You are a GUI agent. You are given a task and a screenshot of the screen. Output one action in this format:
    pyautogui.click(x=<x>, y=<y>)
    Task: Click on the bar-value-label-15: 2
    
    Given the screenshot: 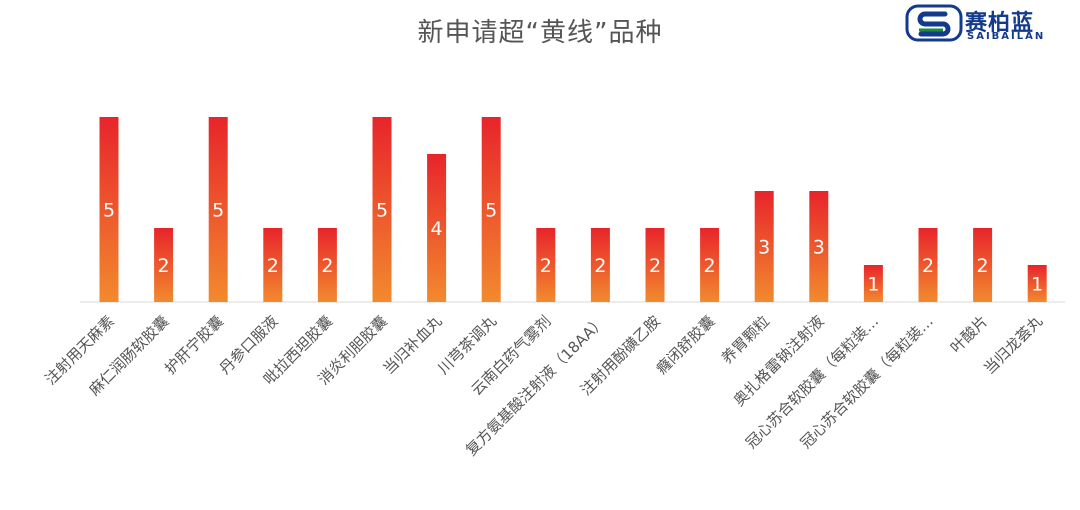 What is the action you would take?
    pyautogui.click(x=928, y=266)
    